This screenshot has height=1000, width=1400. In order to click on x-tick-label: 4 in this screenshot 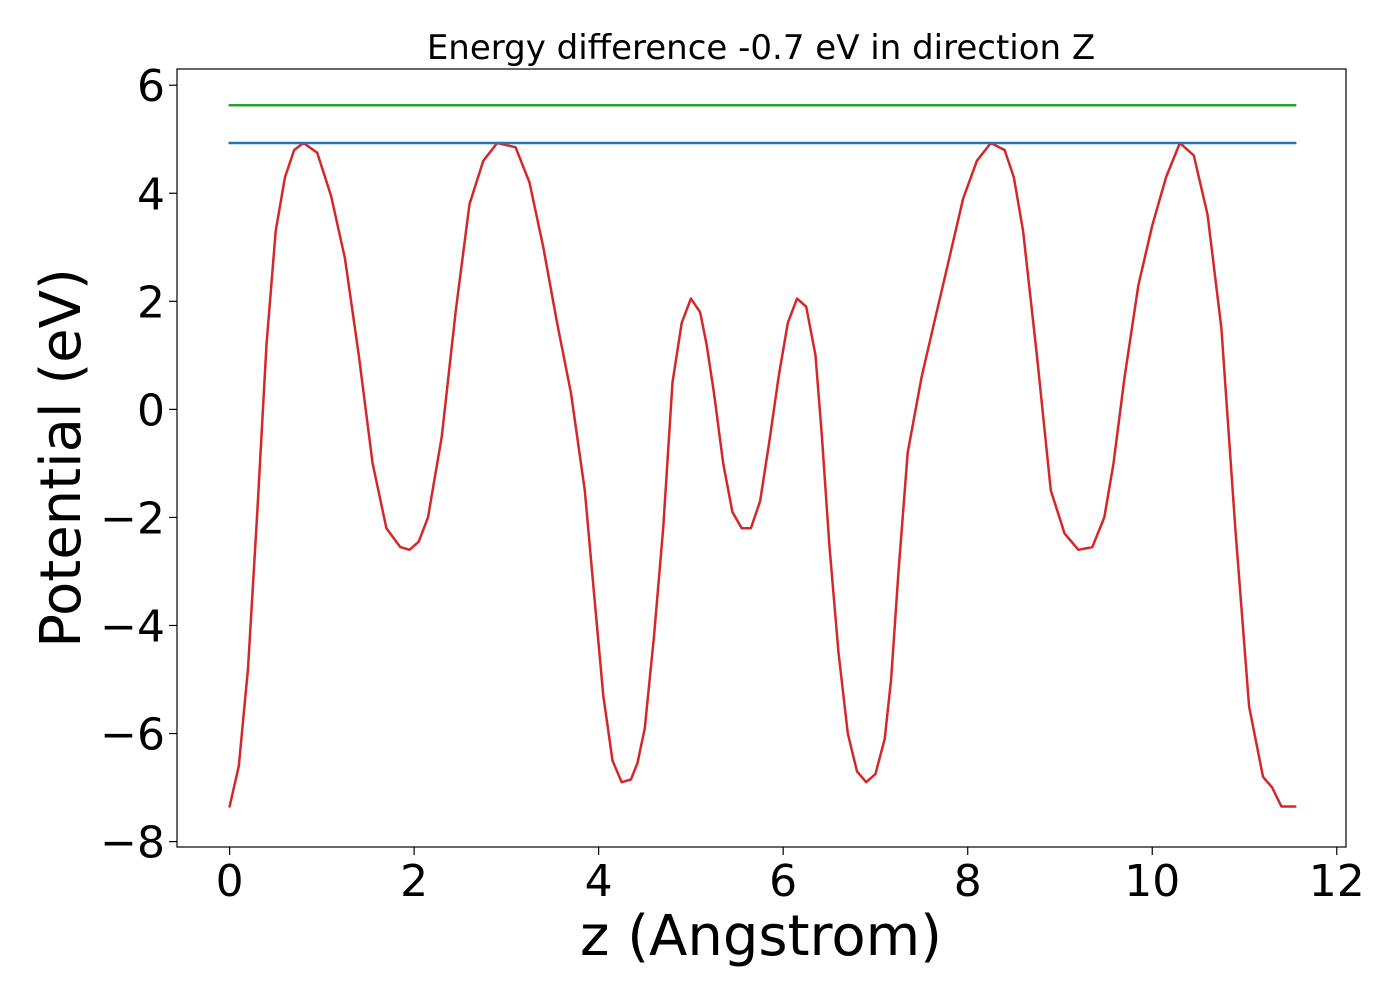, I will do `click(599, 881)`.